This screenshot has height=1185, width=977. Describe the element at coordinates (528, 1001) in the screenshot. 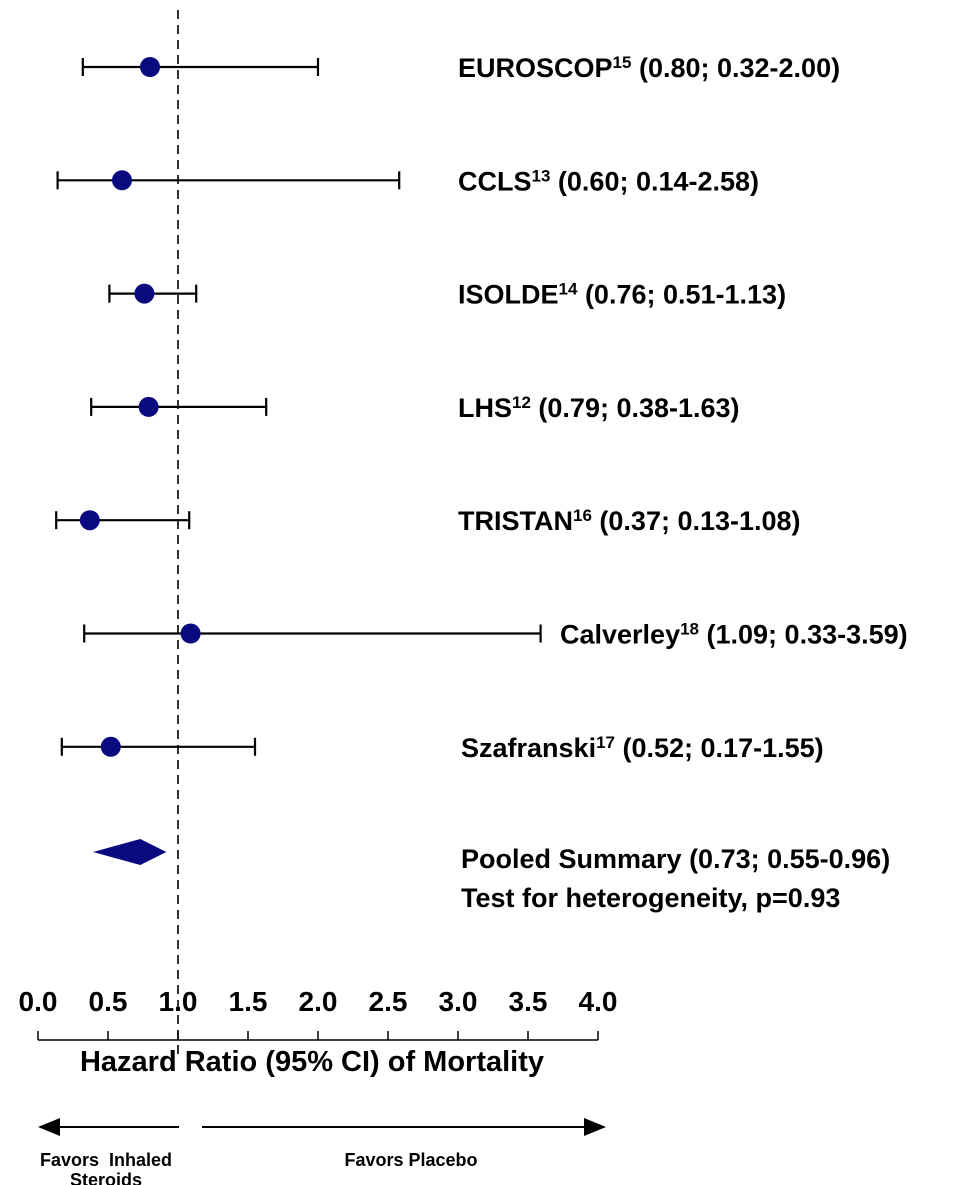

I see `x-tick-label-3.5: 3.5` at that location.